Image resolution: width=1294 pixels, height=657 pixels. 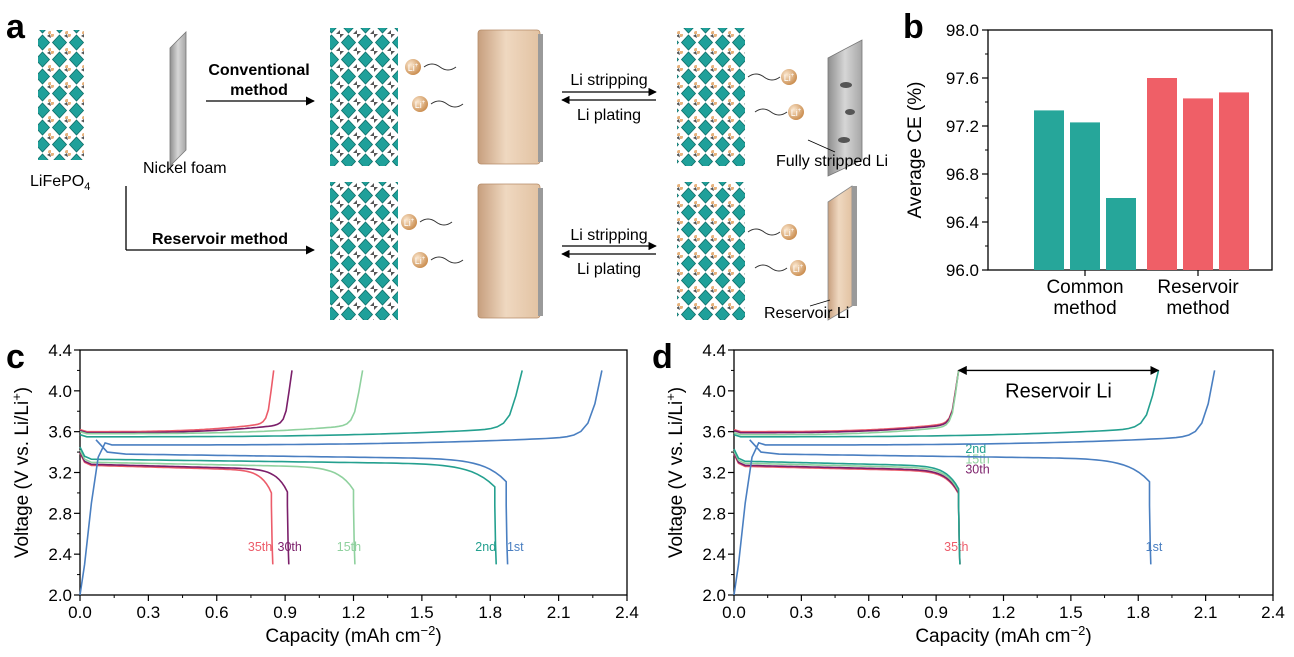 I want to click on lithium-block-top, so click(x=509, y=97).